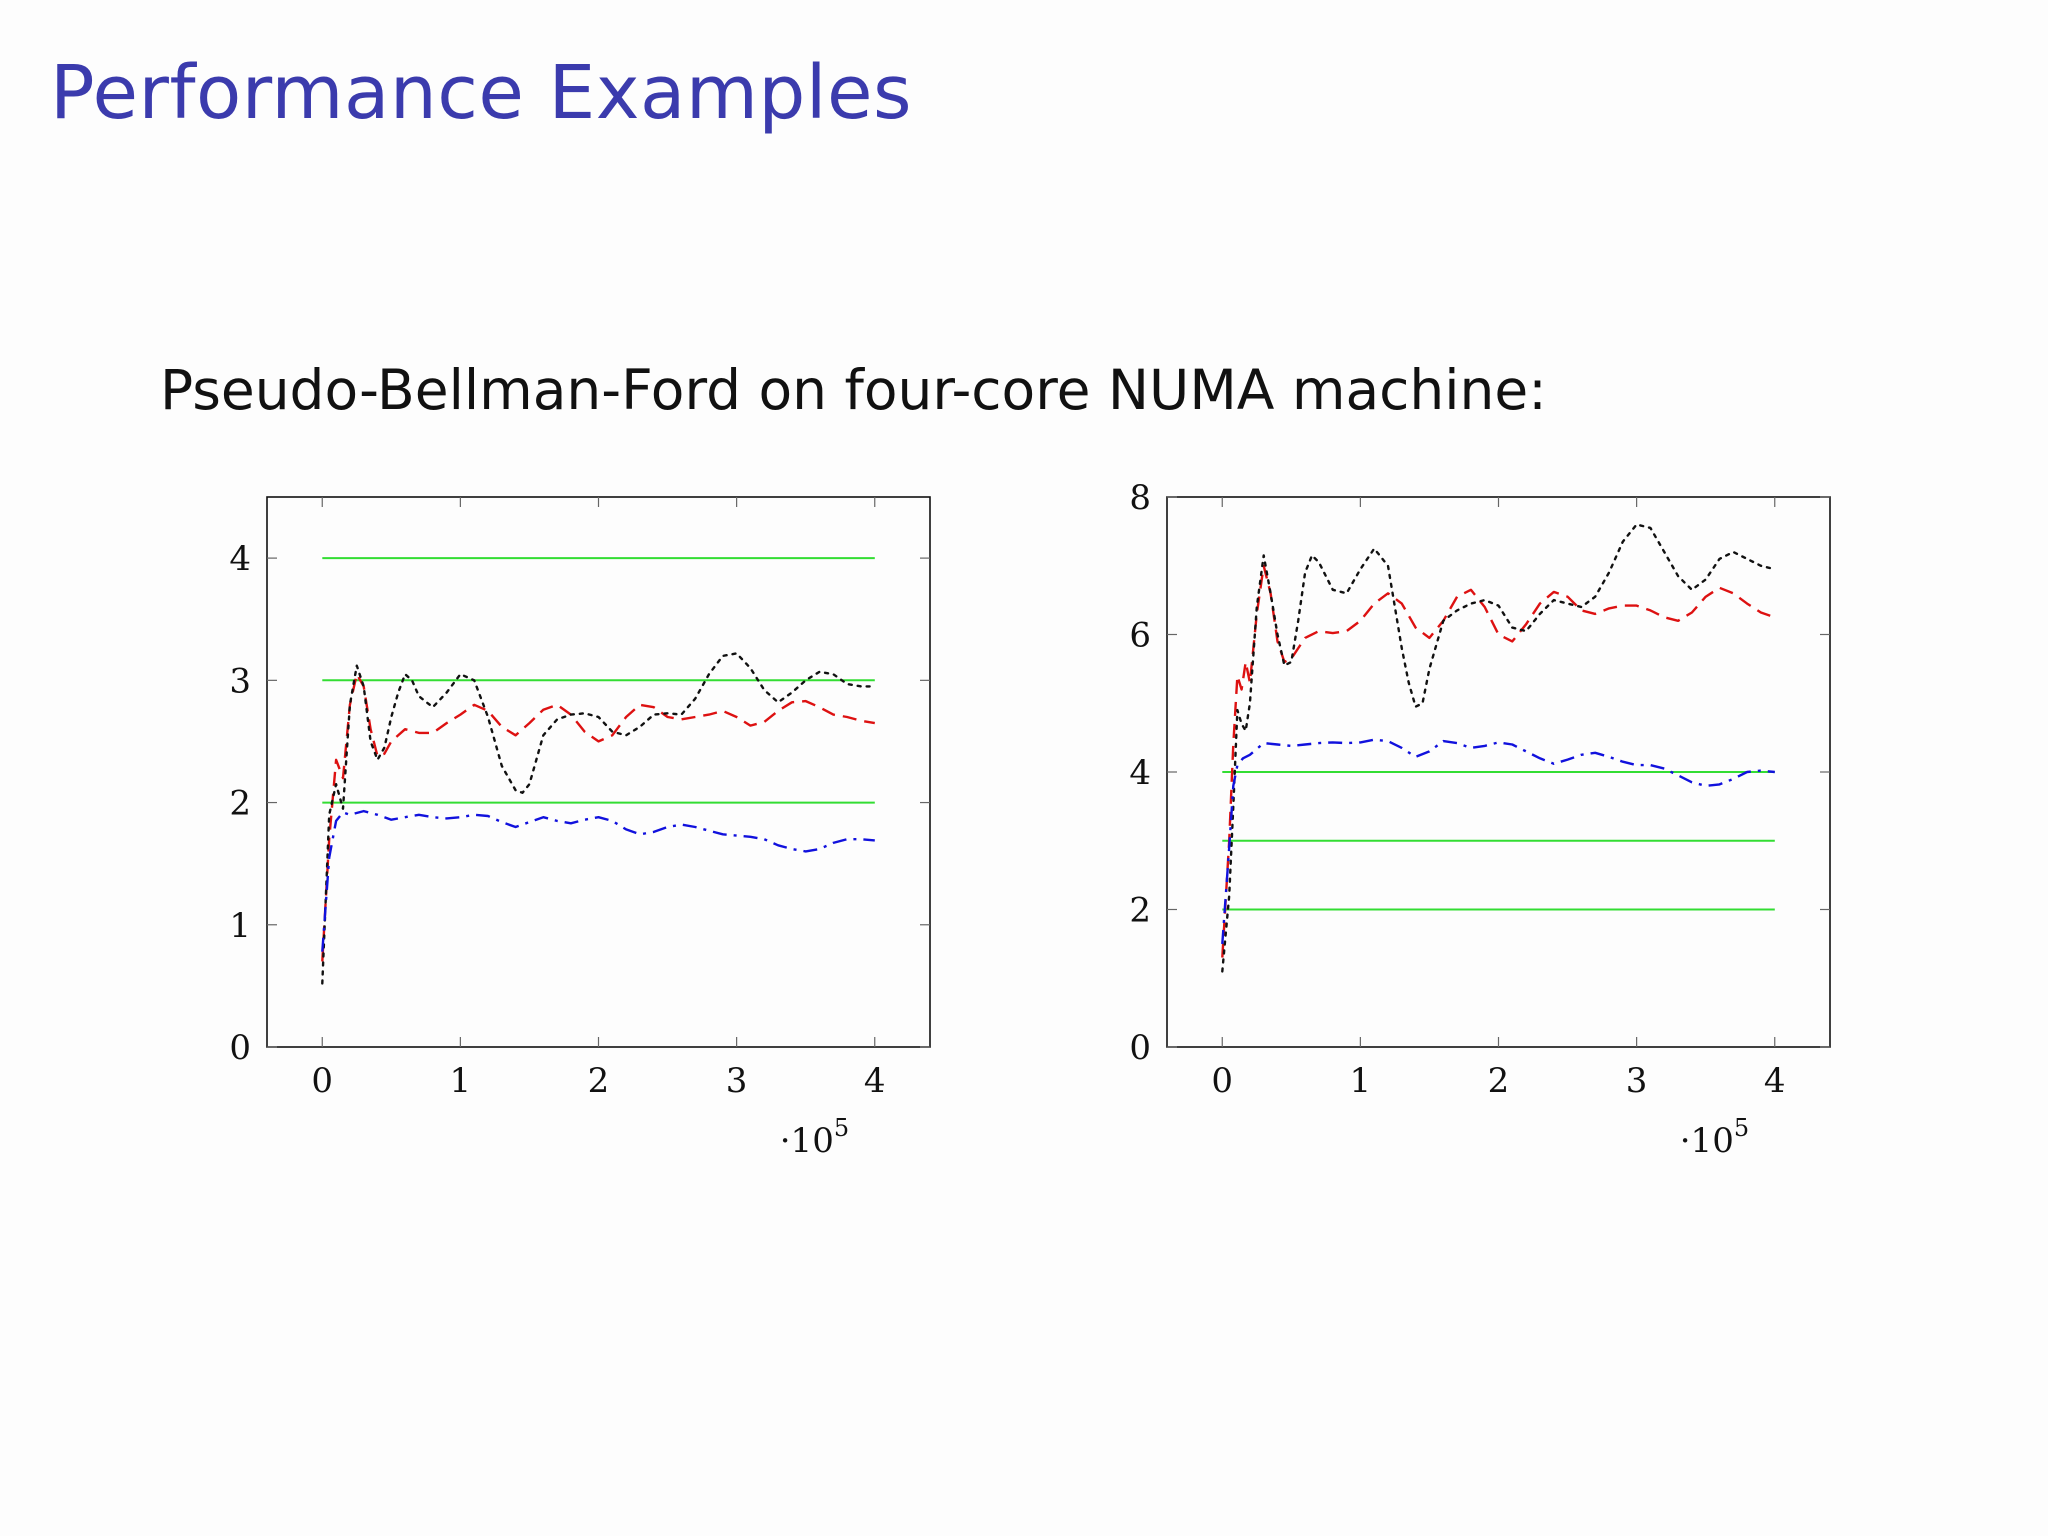 The image size is (2048, 1536). What do you see at coordinates (1140, 636) in the screenshot?
I see `y-tick-label: 6` at bounding box center [1140, 636].